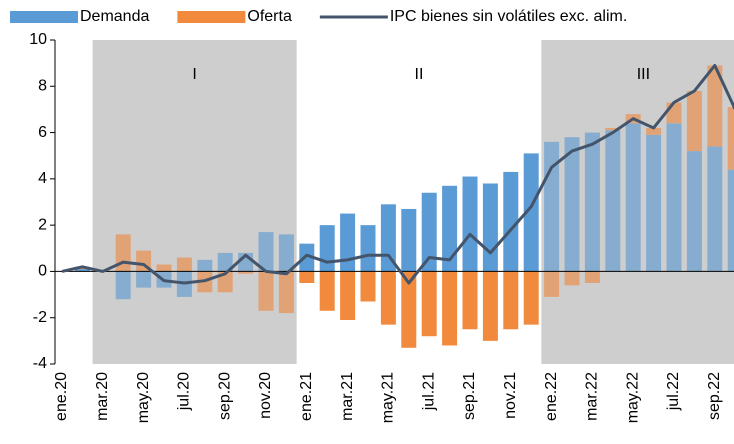 The width and height of the screenshot is (734, 444). Describe the element at coordinates (388, 397) in the screenshot. I see `x-tick-label: may.21` at that location.